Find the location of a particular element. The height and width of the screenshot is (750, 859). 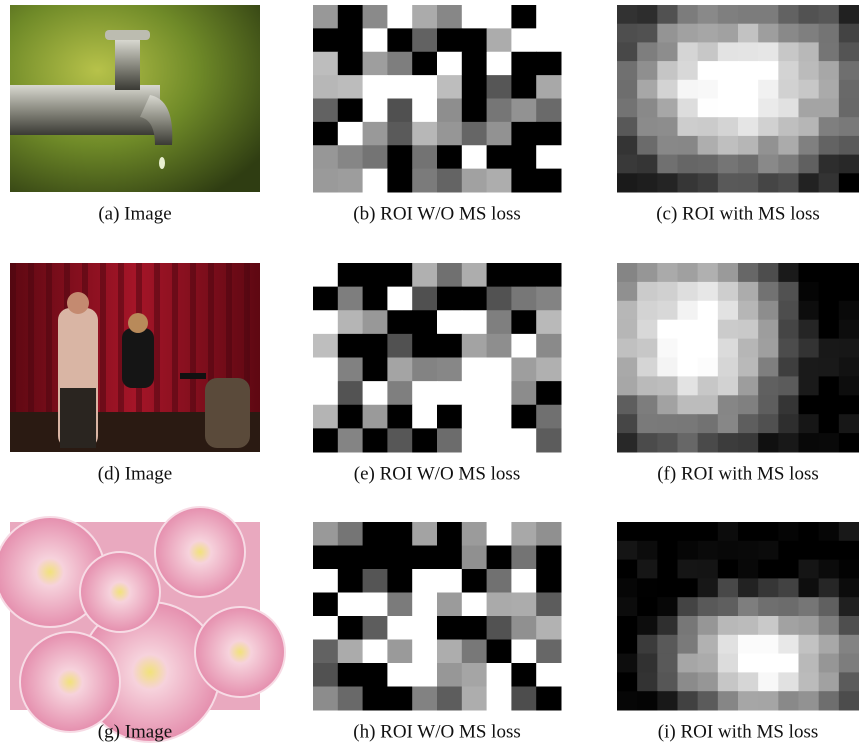

panel-caption: (b) ROI W/O MS loss is located at coordinates (437, 213).